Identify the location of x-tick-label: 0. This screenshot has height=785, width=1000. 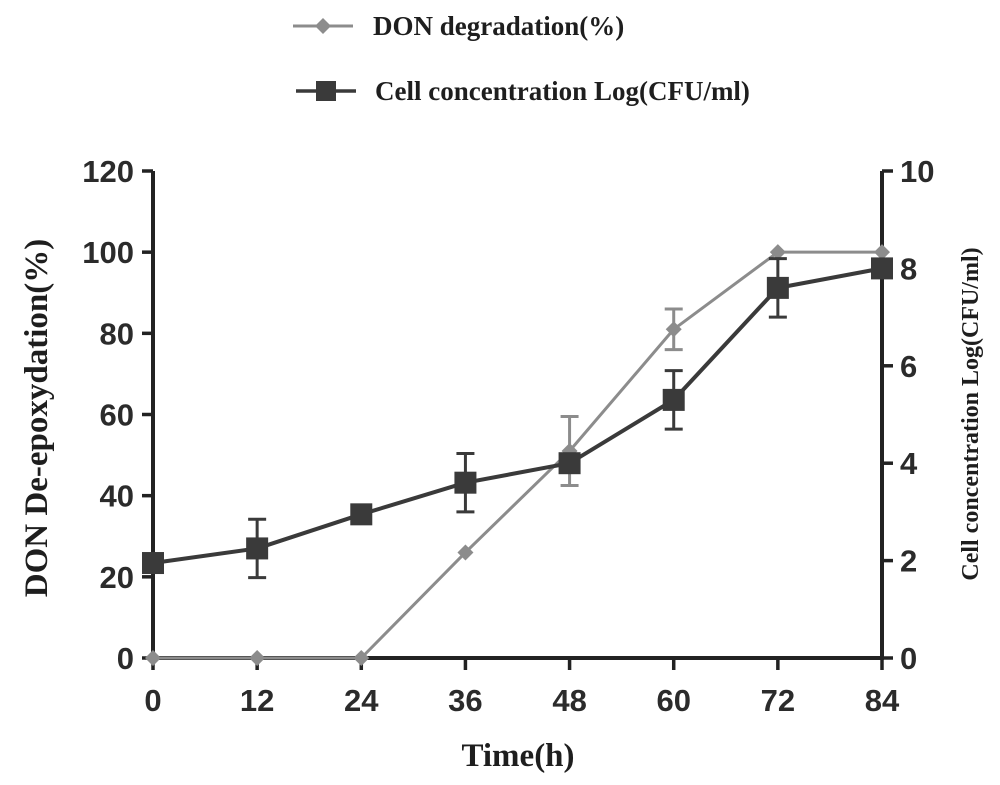
(152, 700).